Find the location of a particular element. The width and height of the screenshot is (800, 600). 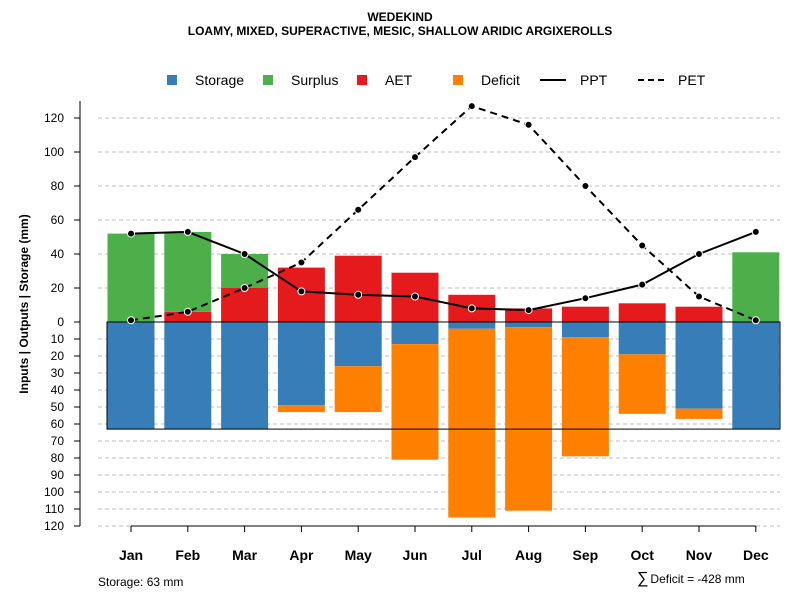

legend-item-storage: Storage is located at coordinates (205, 80).